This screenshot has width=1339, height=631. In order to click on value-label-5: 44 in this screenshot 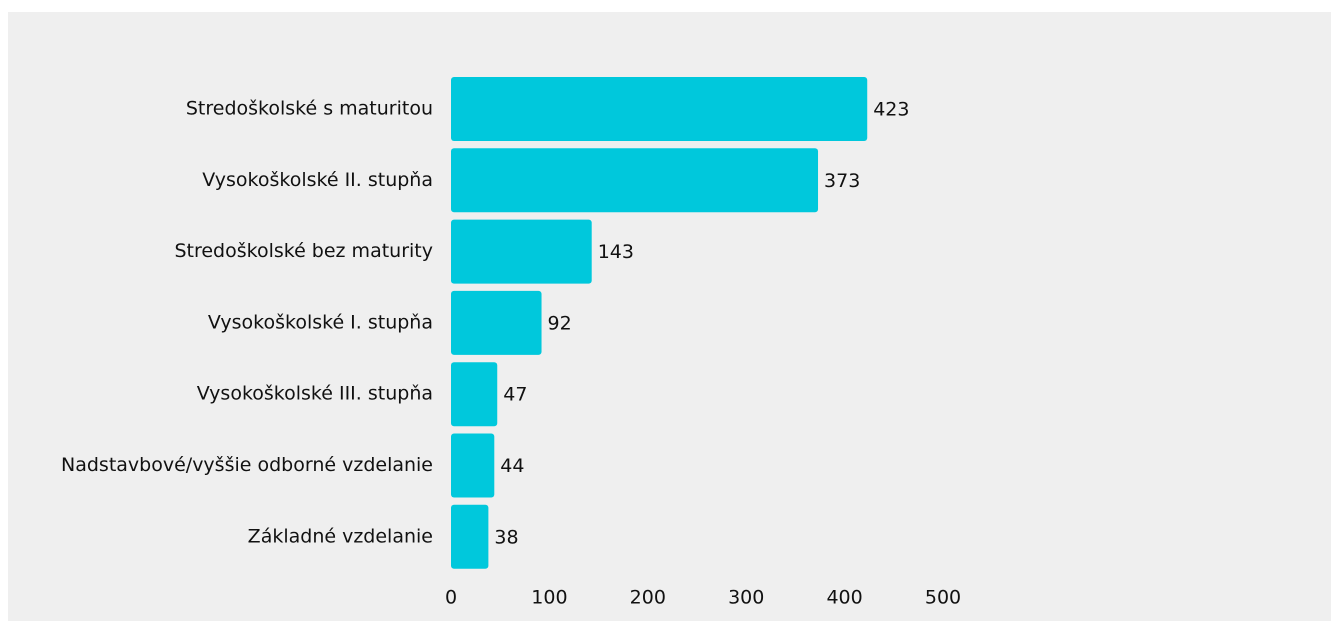, I will do `click(512, 466)`.